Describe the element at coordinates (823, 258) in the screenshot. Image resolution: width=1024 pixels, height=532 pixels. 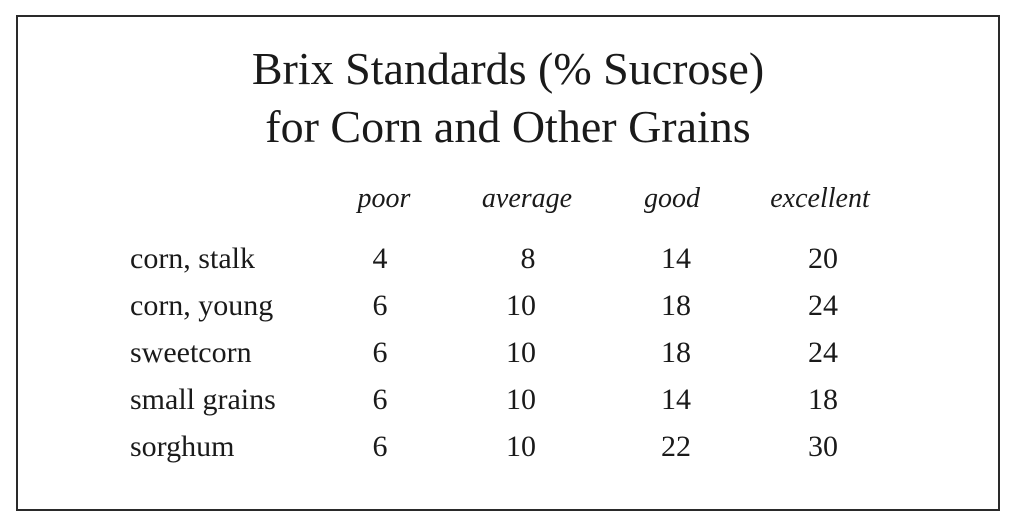
I see `table-cell: 20` at that location.